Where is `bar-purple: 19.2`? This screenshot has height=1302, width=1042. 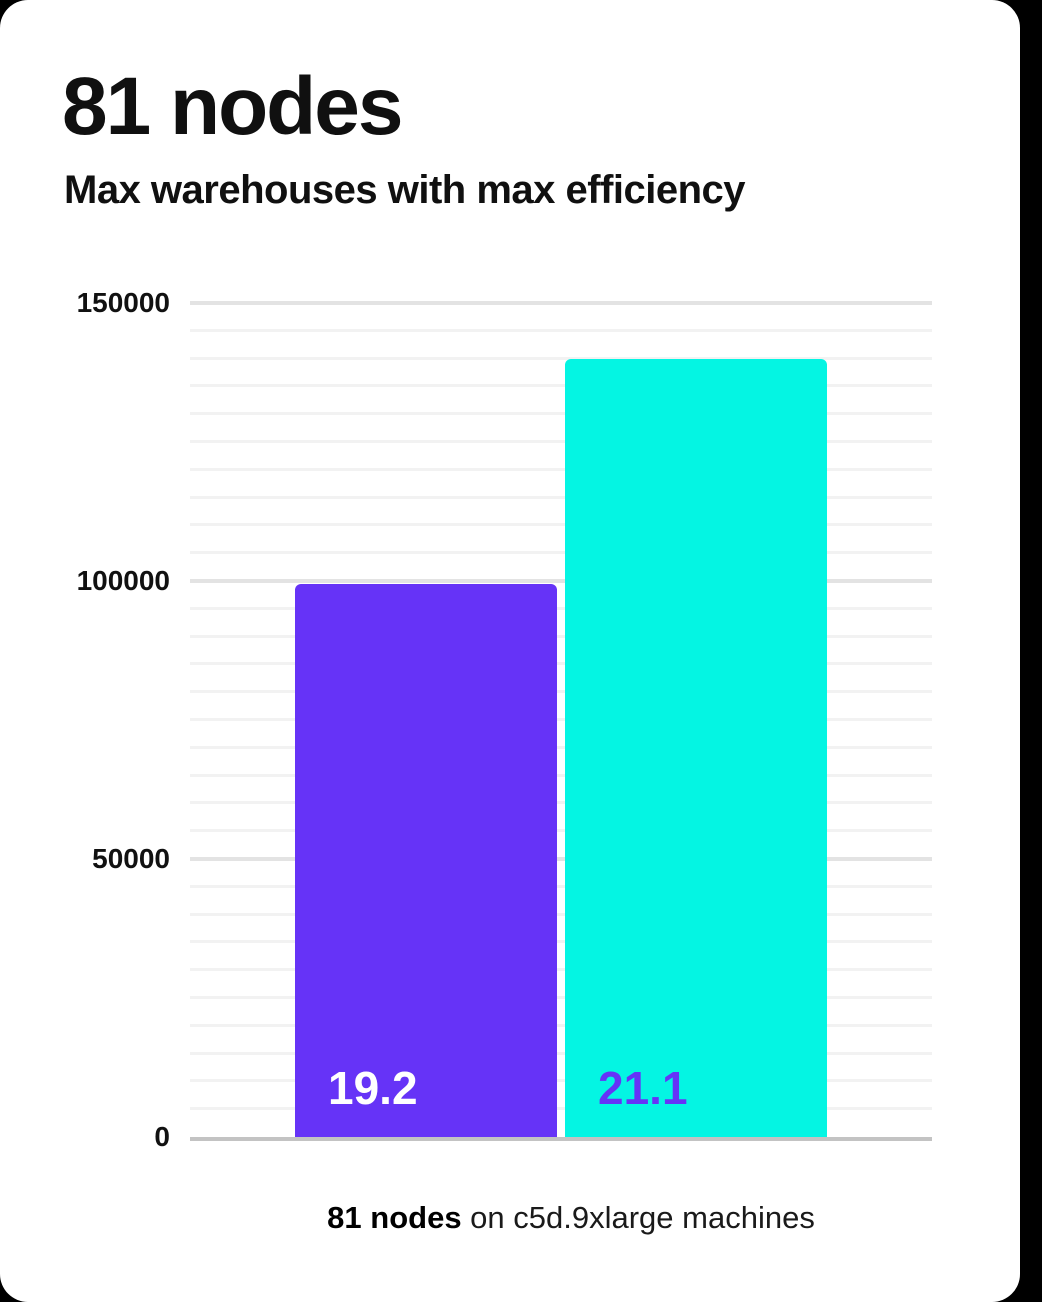
bar-purple: 19.2 is located at coordinates (426, 860).